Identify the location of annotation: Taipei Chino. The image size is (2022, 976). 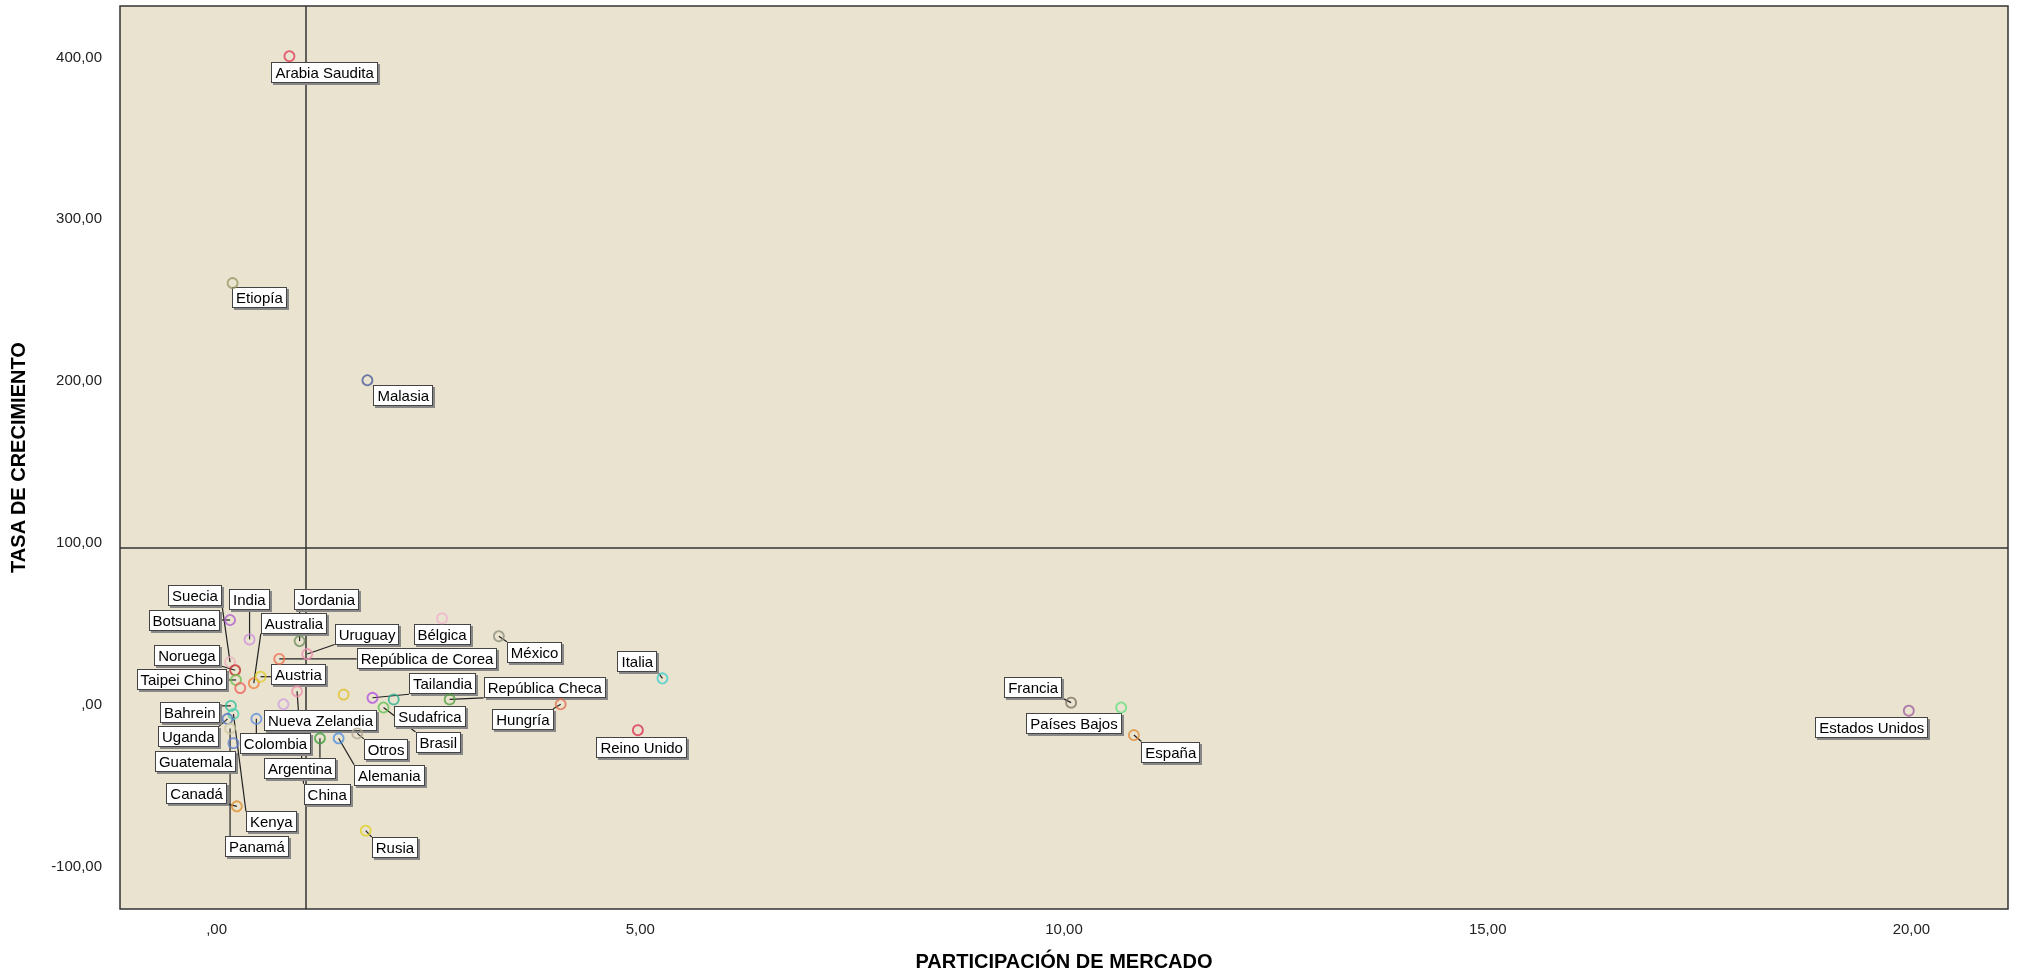
(182, 680).